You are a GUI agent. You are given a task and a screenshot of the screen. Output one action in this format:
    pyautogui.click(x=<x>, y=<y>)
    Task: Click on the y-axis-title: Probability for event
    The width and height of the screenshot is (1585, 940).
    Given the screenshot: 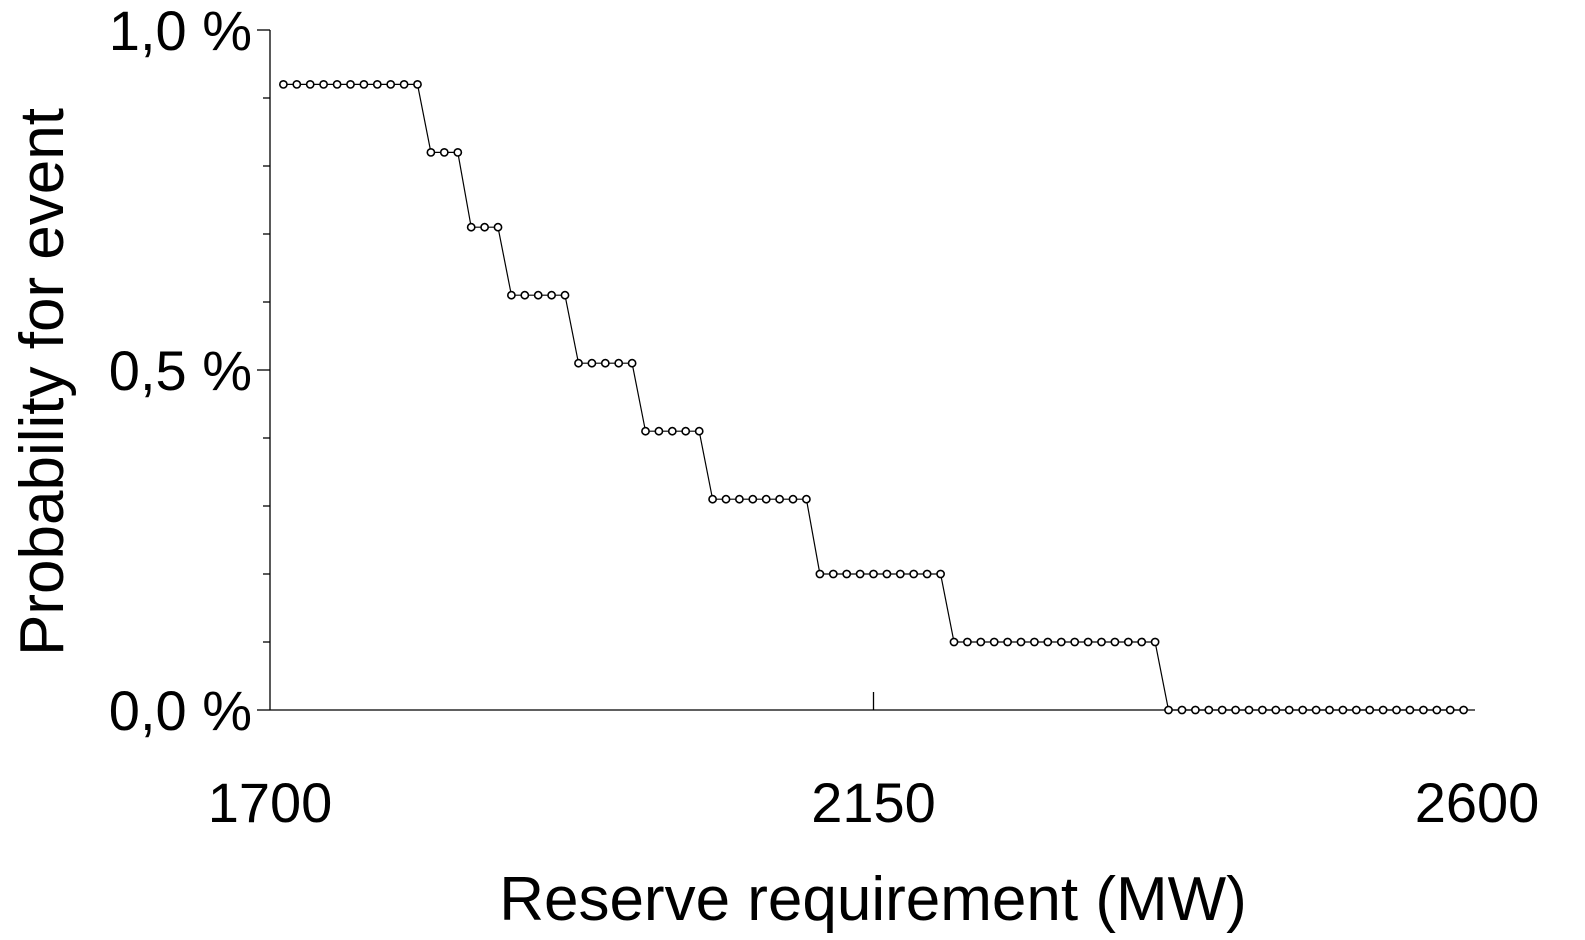 What is the action you would take?
    pyautogui.click(x=42, y=382)
    